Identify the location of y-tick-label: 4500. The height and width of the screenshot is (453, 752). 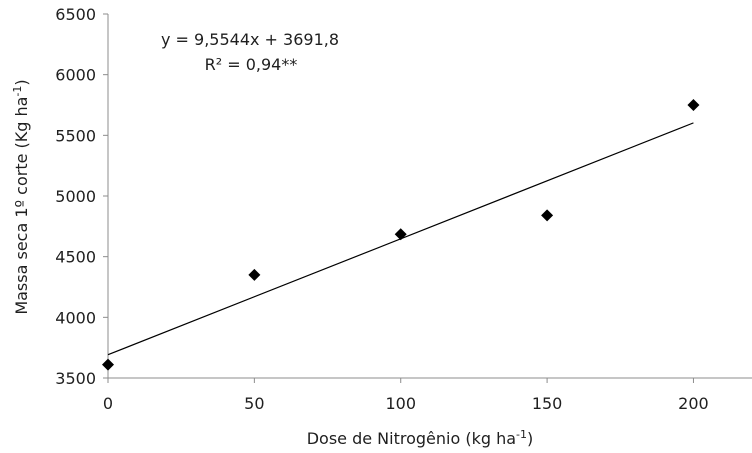
(75, 257).